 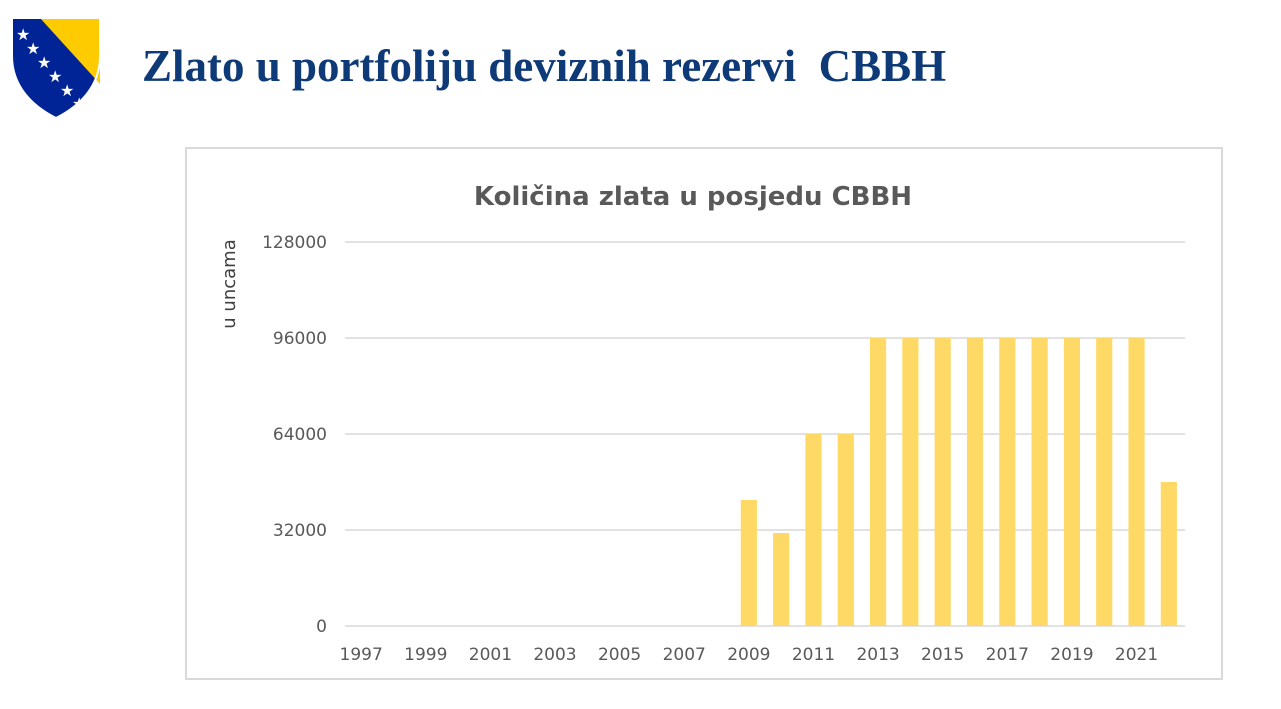 What do you see at coordinates (910, 482) in the screenshot?
I see `bar-2014` at bounding box center [910, 482].